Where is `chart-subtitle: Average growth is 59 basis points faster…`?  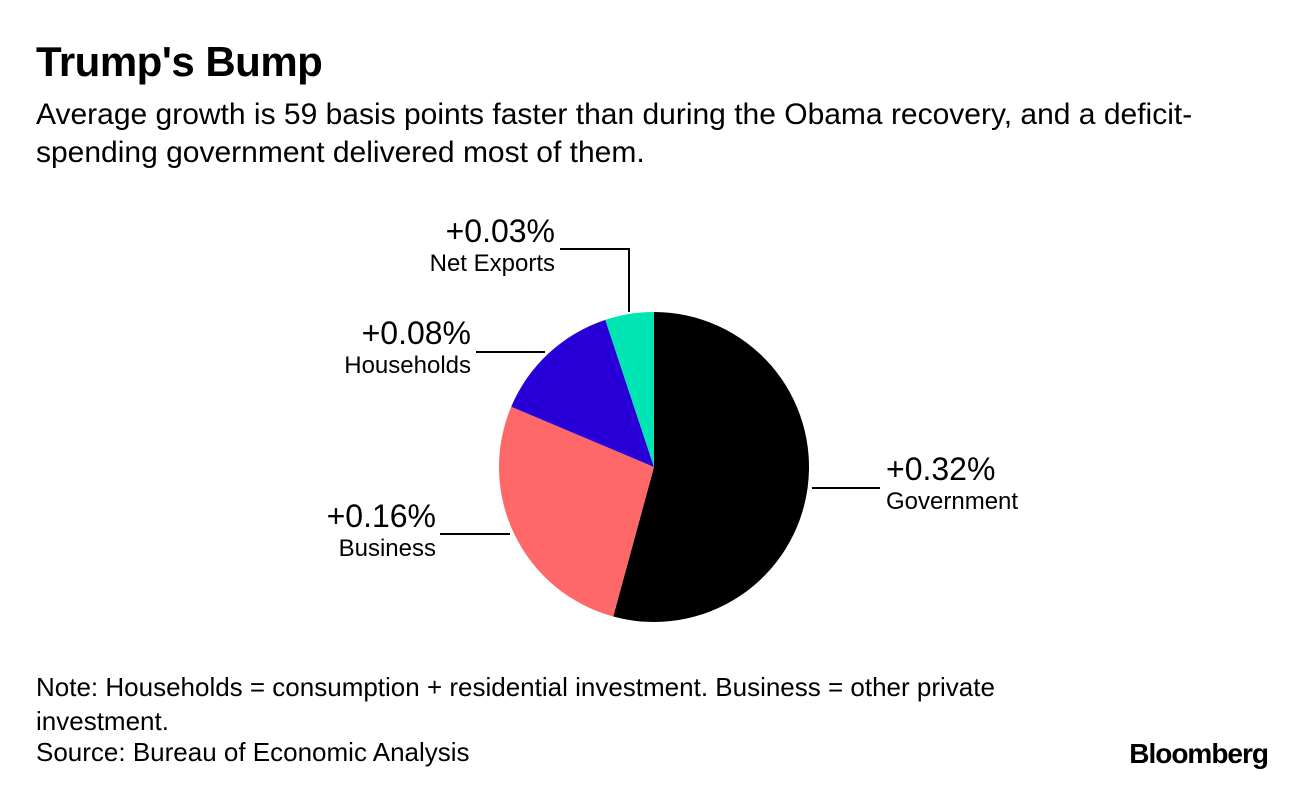
chart-subtitle: Average growth is 59 basis points faster… is located at coordinates (614, 133).